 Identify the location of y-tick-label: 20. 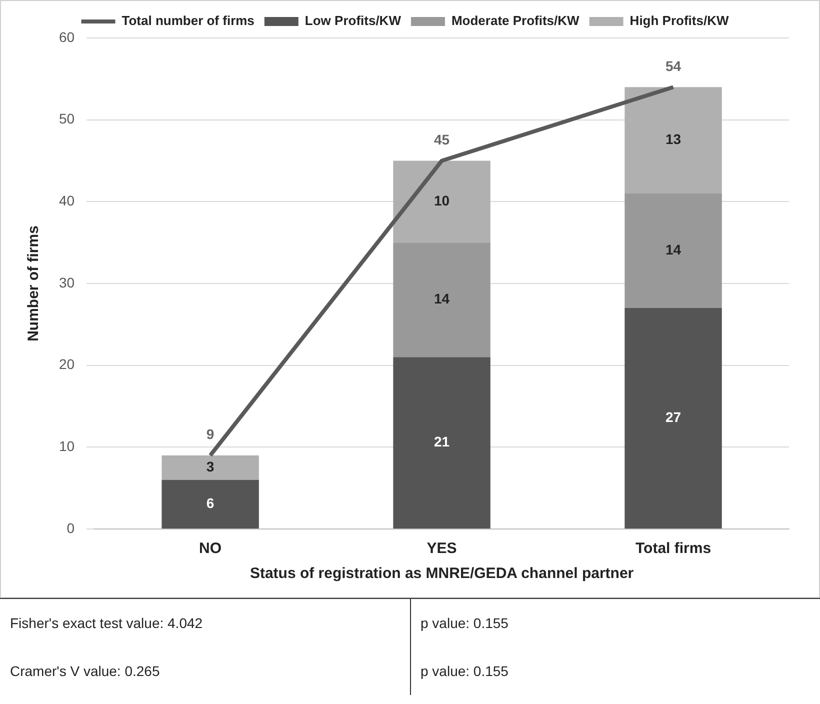
(66, 364).